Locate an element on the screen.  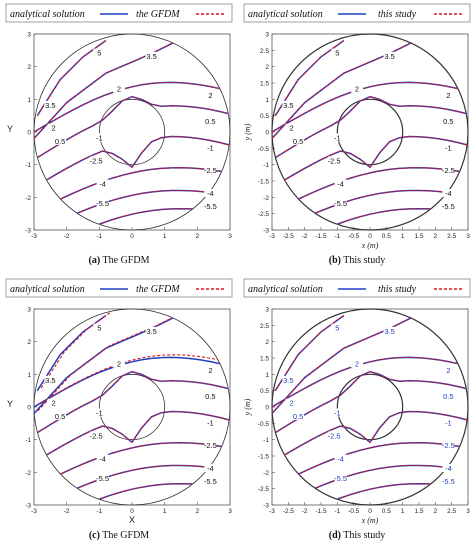
caption-text-a: The GFDM is located at coordinates (125, 260).